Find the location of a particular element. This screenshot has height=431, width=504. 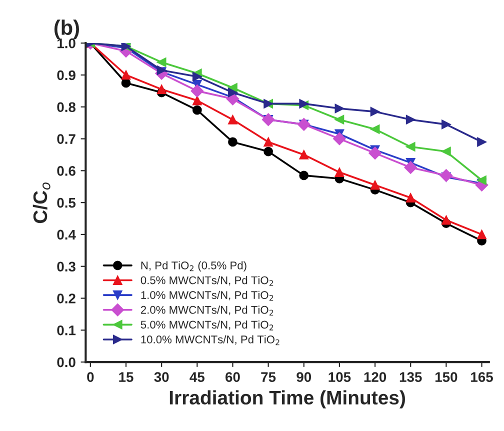

chart-title: (b) is located at coordinates (66, 30).